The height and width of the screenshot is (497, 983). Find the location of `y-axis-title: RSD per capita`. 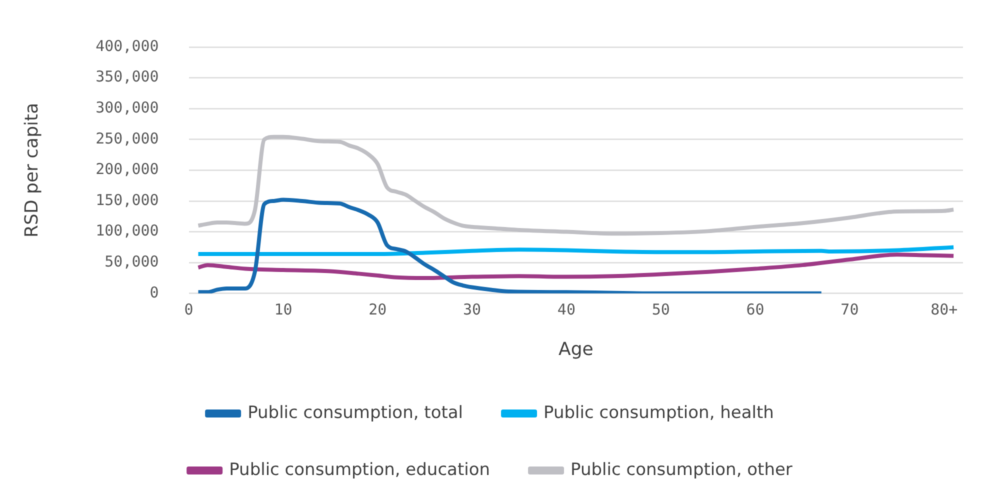

y-axis-title: RSD per capita is located at coordinates (31, 170).